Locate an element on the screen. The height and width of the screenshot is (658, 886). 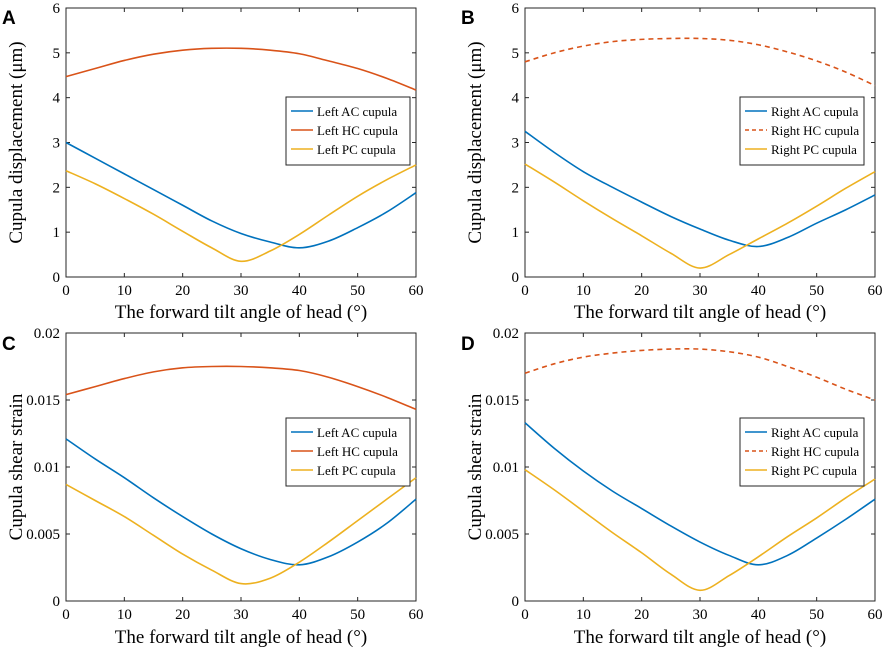
panel-letter: B is located at coordinates (468, 18).